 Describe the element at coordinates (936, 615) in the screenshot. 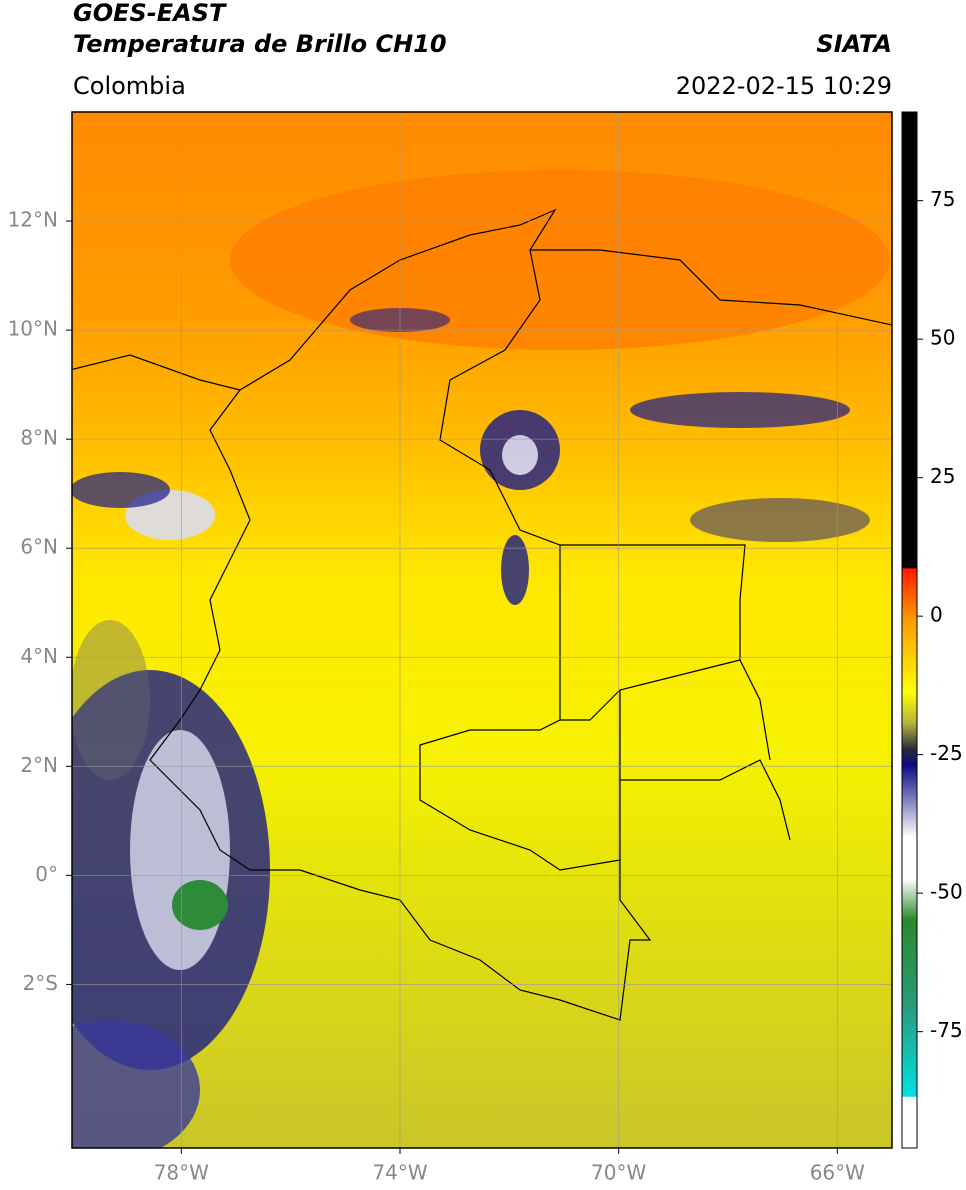

I see `colorbar-tick-label: 0` at that location.